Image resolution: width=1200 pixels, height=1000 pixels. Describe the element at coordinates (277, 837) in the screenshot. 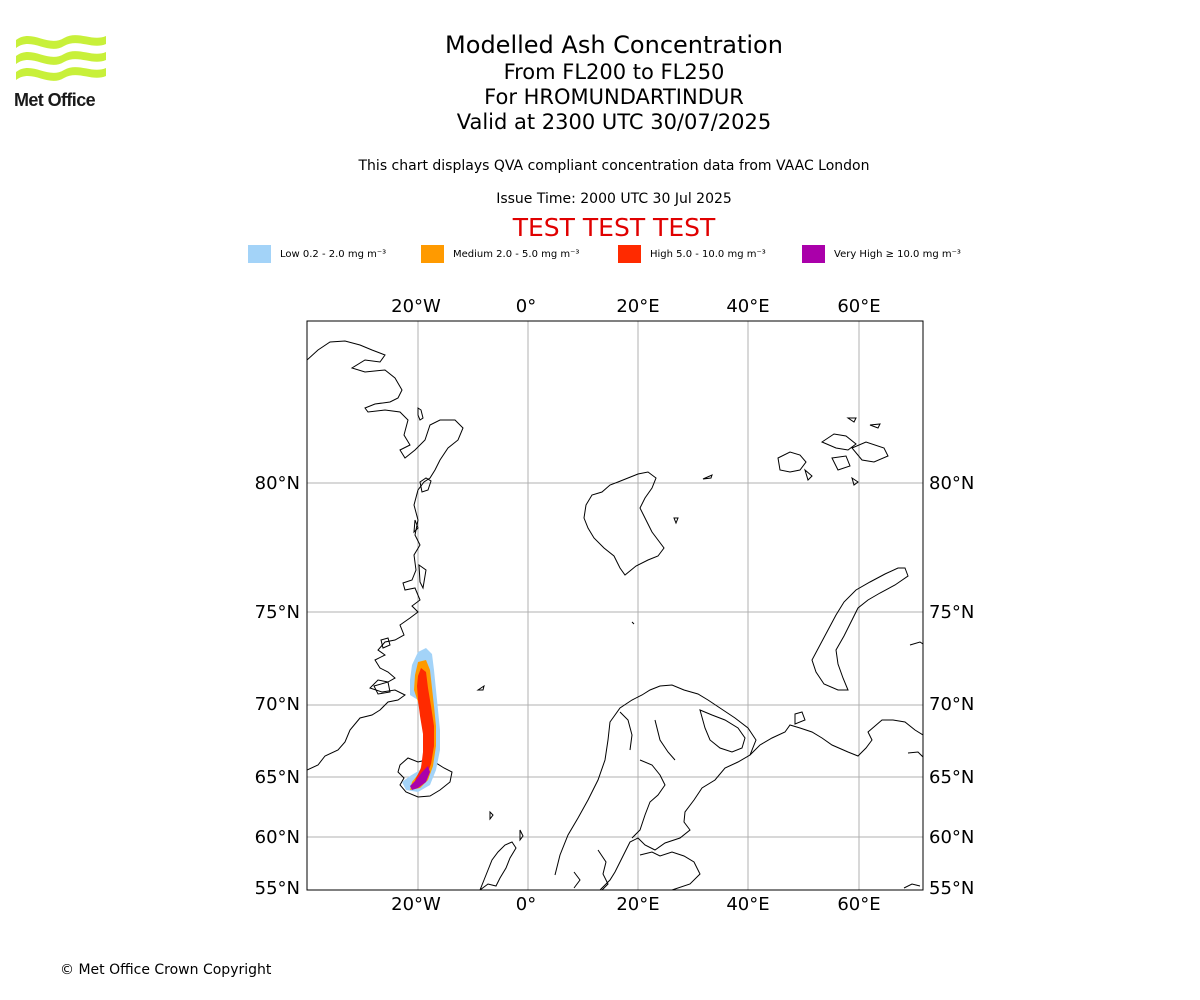

I see `left-lat-label-60n: 60°N` at that location.